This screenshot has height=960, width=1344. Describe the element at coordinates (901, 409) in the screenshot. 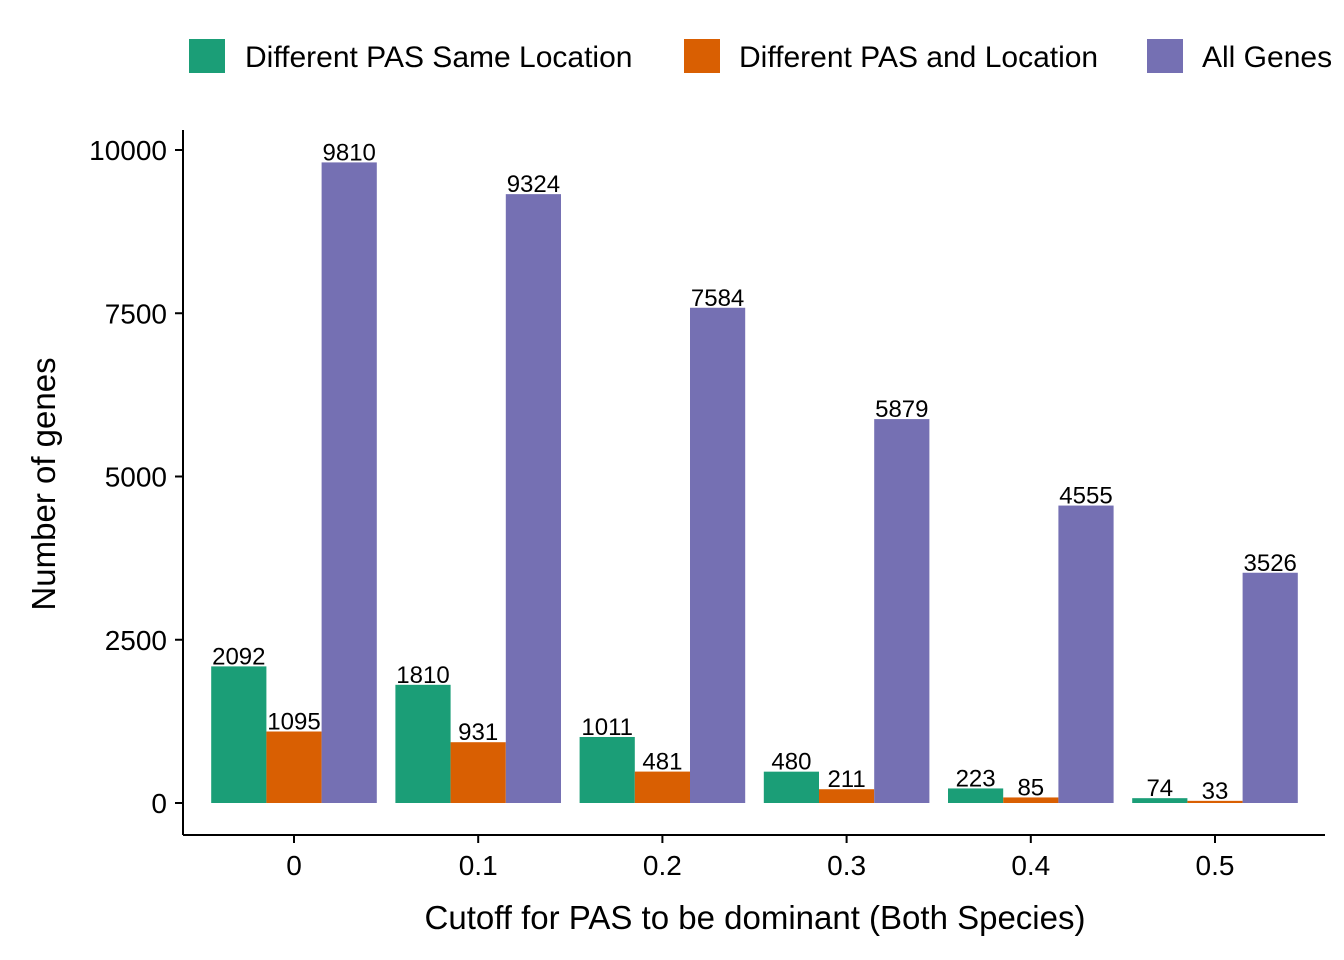

I see `data-label-all-genes-cutoff-0-3: 5879` at that location.